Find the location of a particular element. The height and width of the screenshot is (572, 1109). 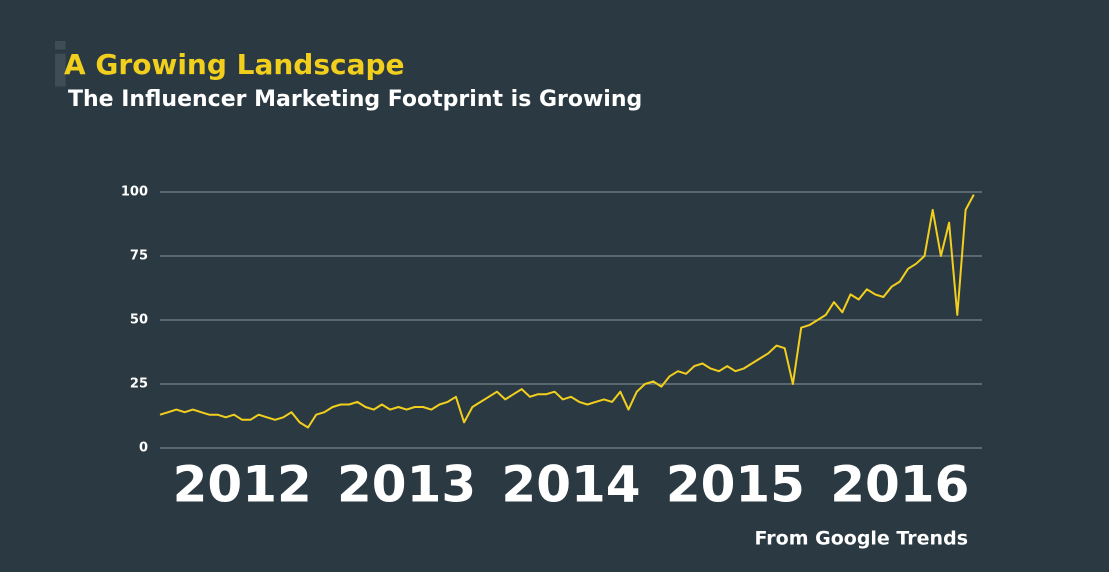

y-tick-label: 0 is located at coordinates (143, 448).